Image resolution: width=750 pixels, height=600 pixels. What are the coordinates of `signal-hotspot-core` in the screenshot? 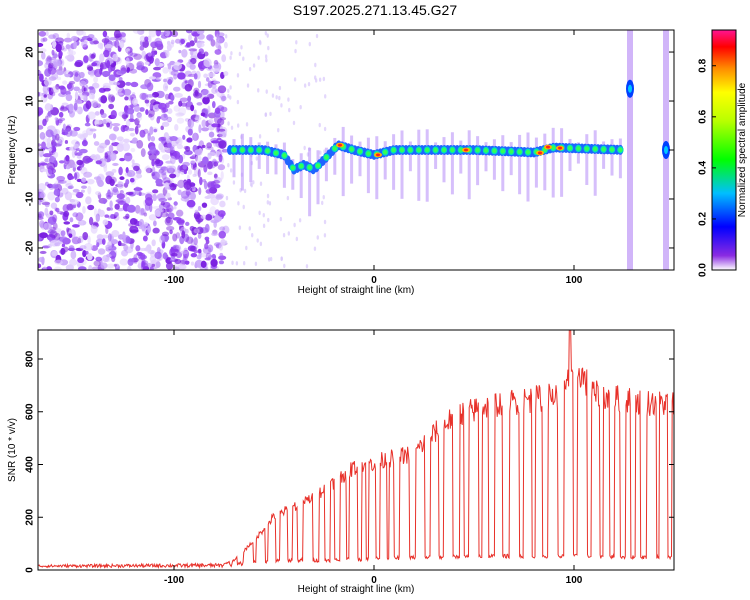 It's located at (378, 155).